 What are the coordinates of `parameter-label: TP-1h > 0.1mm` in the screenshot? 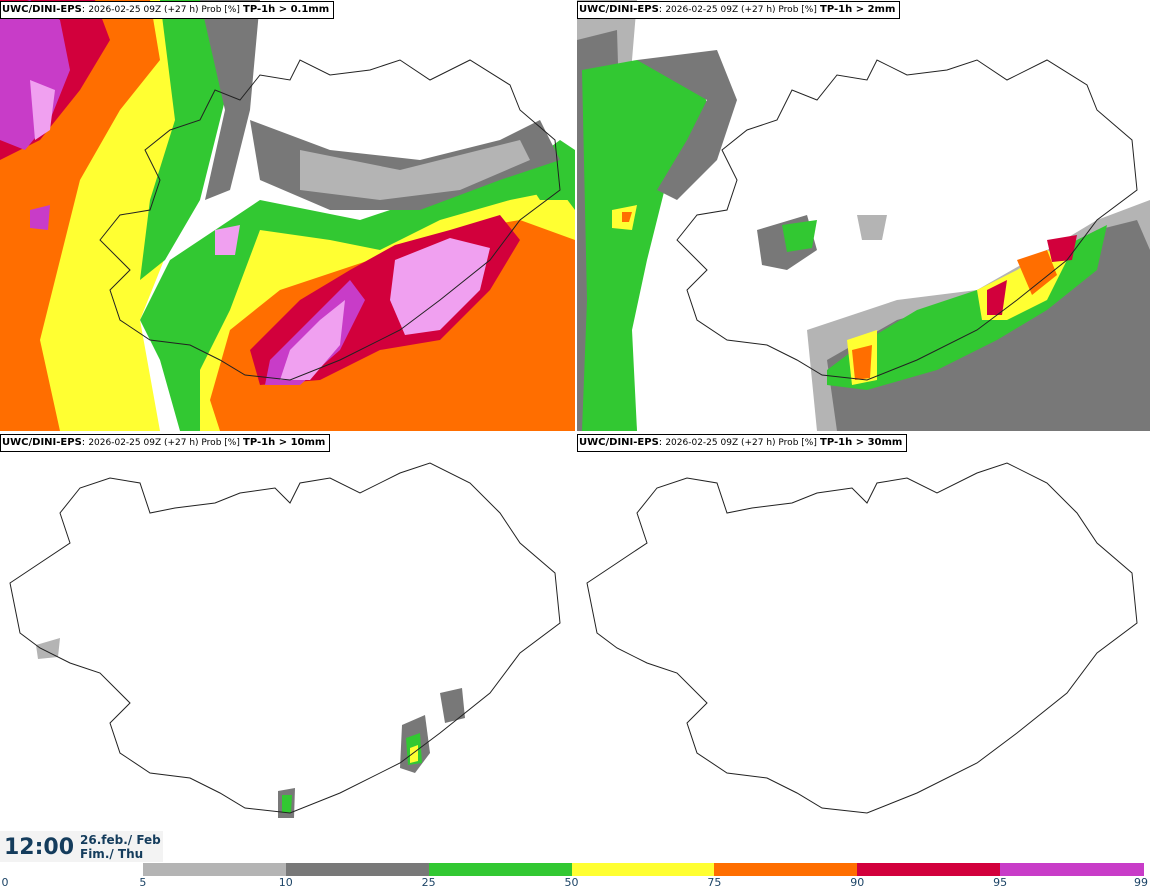 It's located at (286, 9).